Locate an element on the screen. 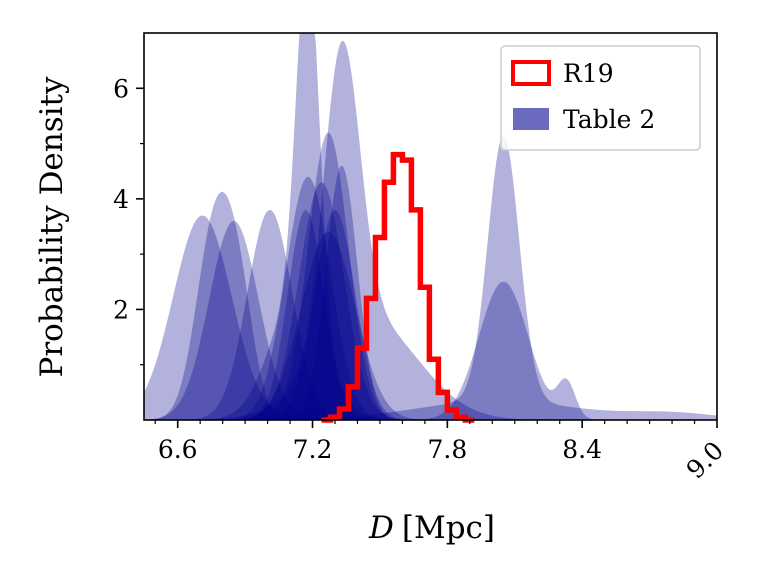  y-tick-label: 2 is located at coordinates (121, 309).